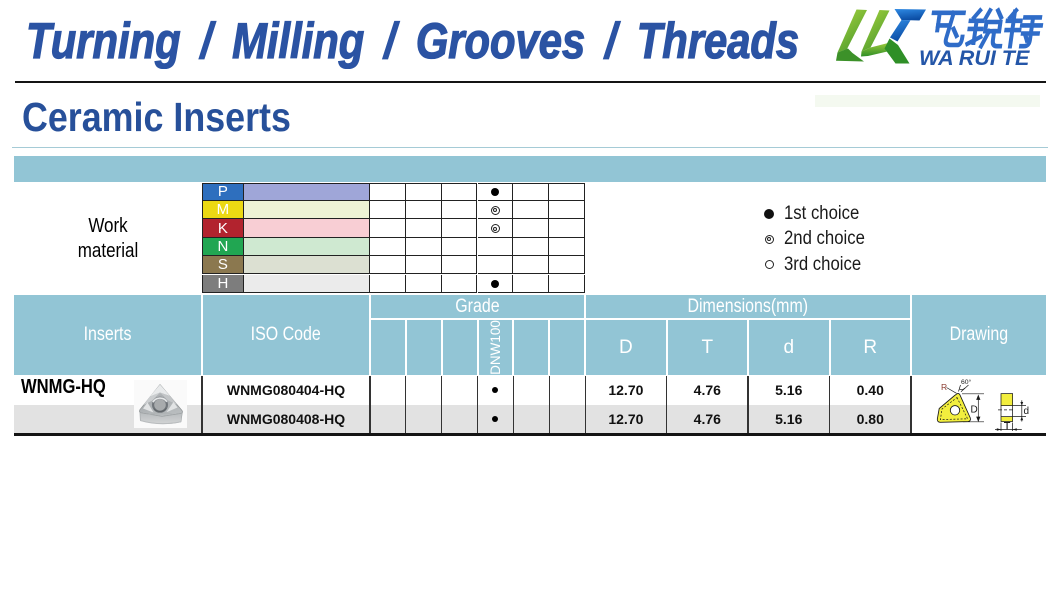  What do you see at coordinates (944, 387) in the screenshot?
I see `svg-text: R` at bounding box center [944, 387].